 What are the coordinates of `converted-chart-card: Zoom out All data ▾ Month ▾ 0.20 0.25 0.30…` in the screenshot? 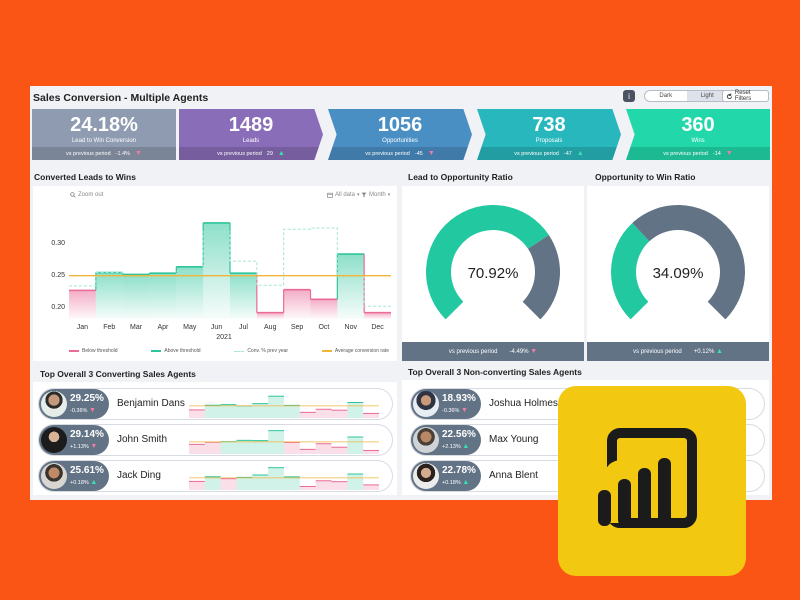 It's located at (215, 273).